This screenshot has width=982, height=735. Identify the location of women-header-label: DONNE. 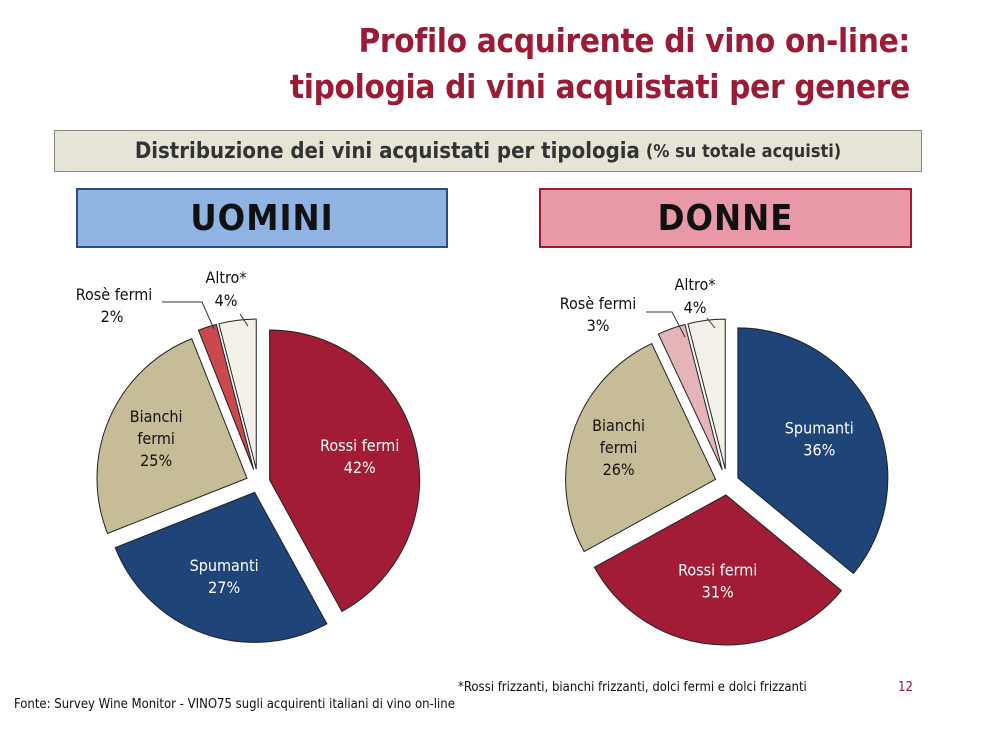
(725, 218).